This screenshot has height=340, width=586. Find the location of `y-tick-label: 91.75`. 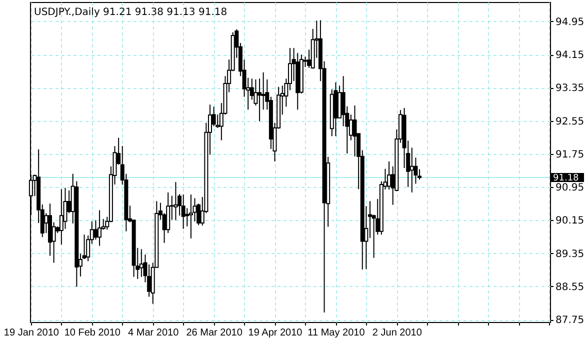

y-tick-label: 91.75 is located at coordinates (570, 154).